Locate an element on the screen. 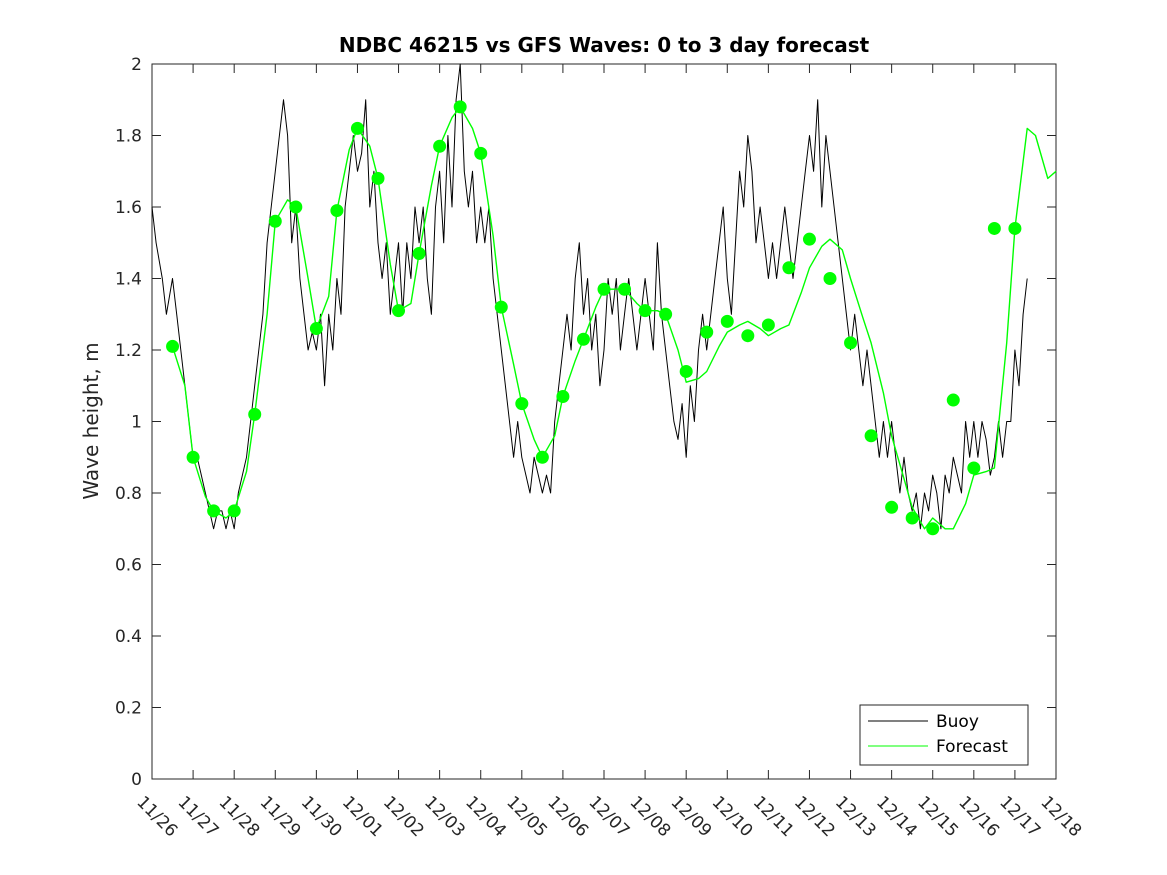 The height and width of the screenshot is (875, 1167). y-tick-label: 1 is located at coordinates (136, 423).